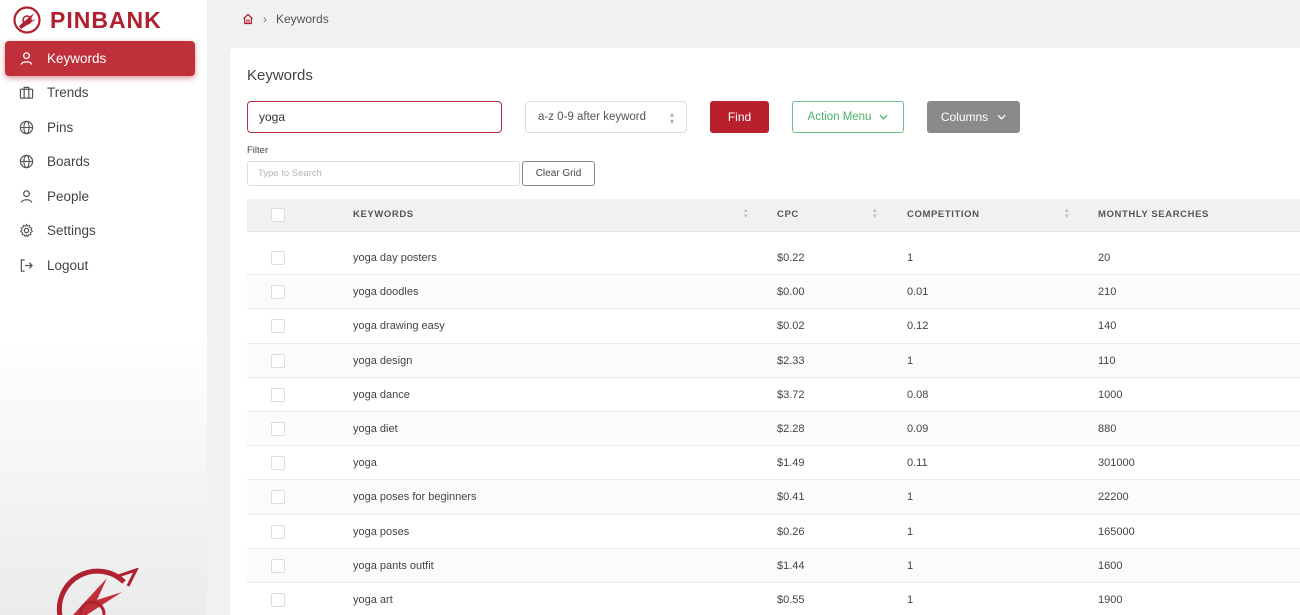 The image size is (1300, 615). What do you see at coordinates (374, 117) in the screenshot?
I see `keyword-search-input` at bounding box center [374, 117].